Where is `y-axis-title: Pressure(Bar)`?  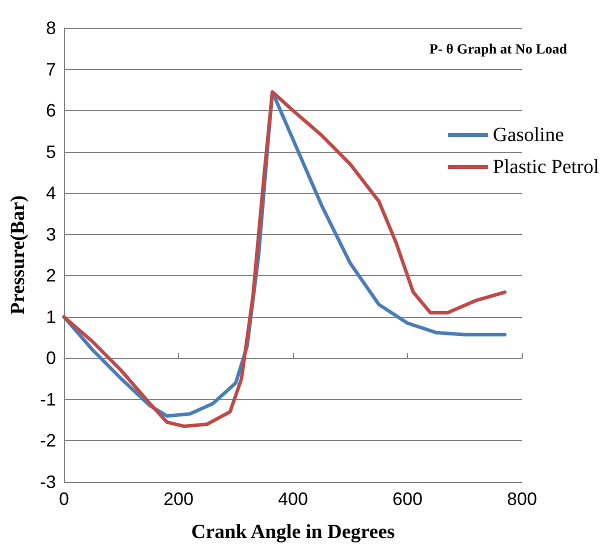 y-axis-title: Pressure(Bar) is located at coordinates (18, 255).